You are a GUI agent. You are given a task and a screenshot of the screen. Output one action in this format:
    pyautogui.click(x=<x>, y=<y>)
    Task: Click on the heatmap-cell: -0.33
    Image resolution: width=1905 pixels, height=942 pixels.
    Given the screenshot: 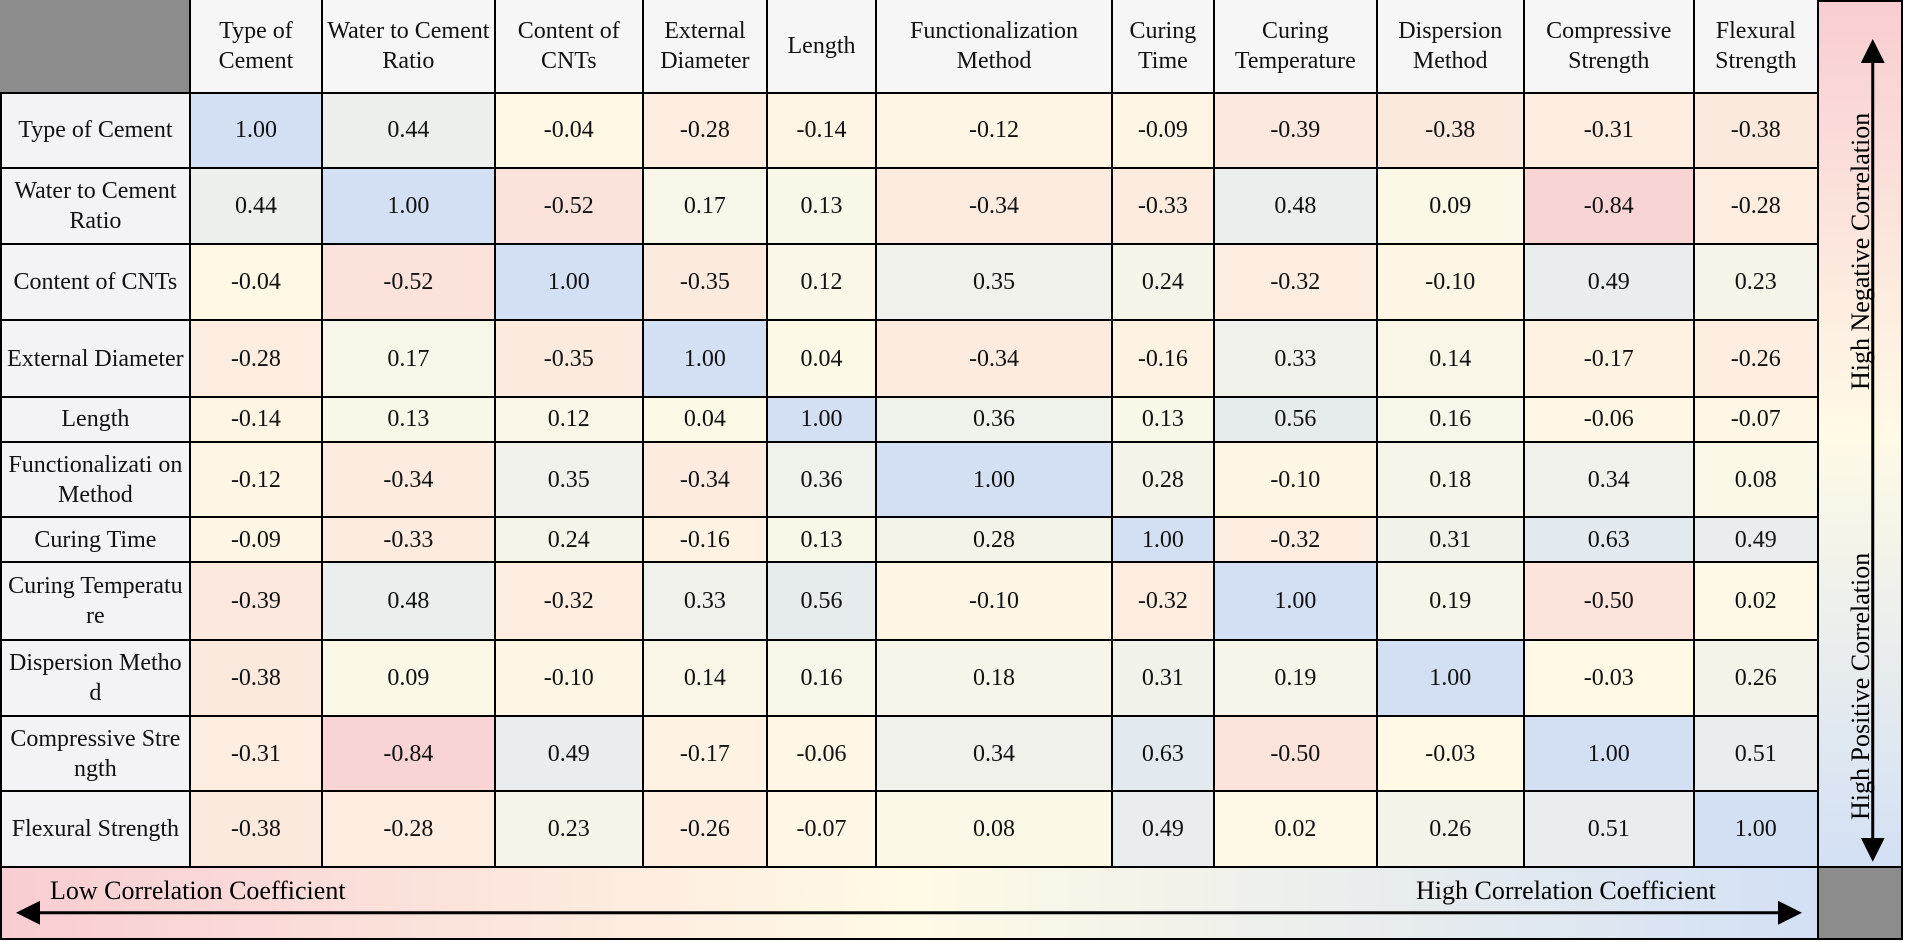 What is the action you would take?
    pyautogui.click(x=1163, y=207)
    